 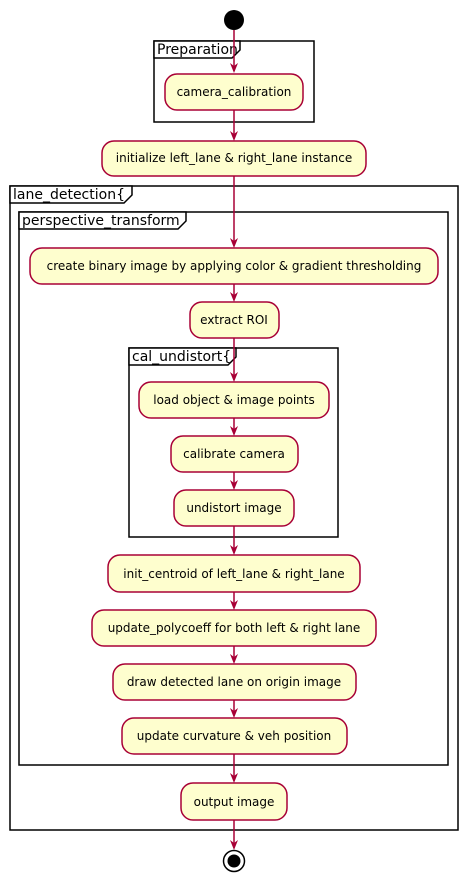 I want to click on svg-text: load object & image points, so click(x=233, y=400).